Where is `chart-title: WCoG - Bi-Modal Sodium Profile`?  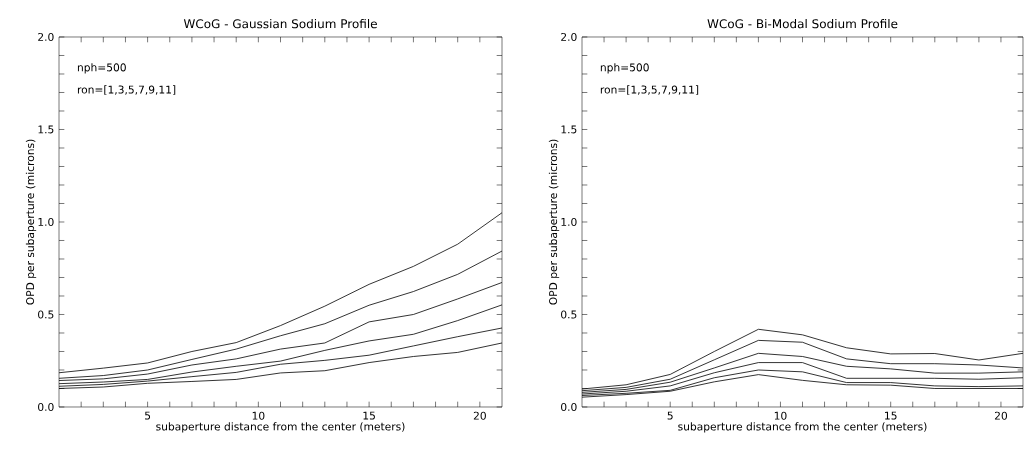
chart-title: WCoG - Bi-Modal Sodium Profile is located at coordinates (802, 23).